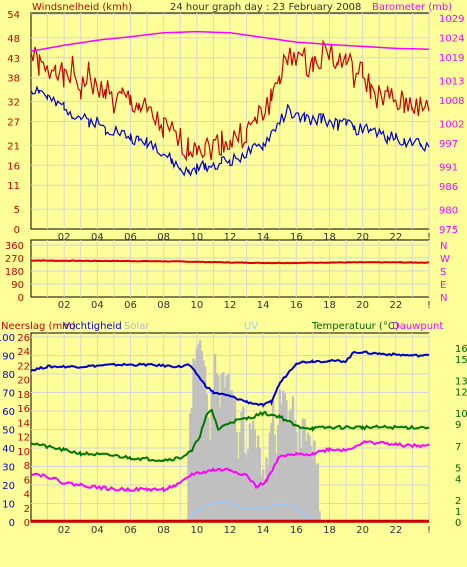  I want to click on y-tick-label-wind: 27, so click(13, 123).